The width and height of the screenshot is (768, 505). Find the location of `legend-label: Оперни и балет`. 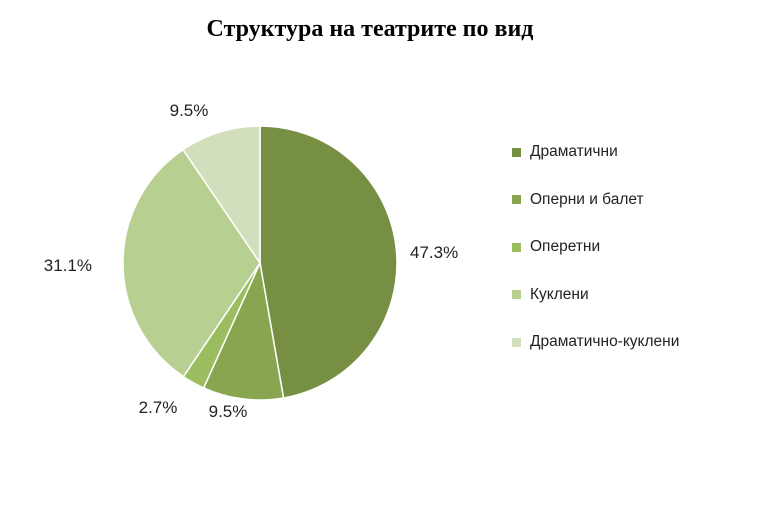

legend-label: Оперни и балет is located at coordinates (587, 199).